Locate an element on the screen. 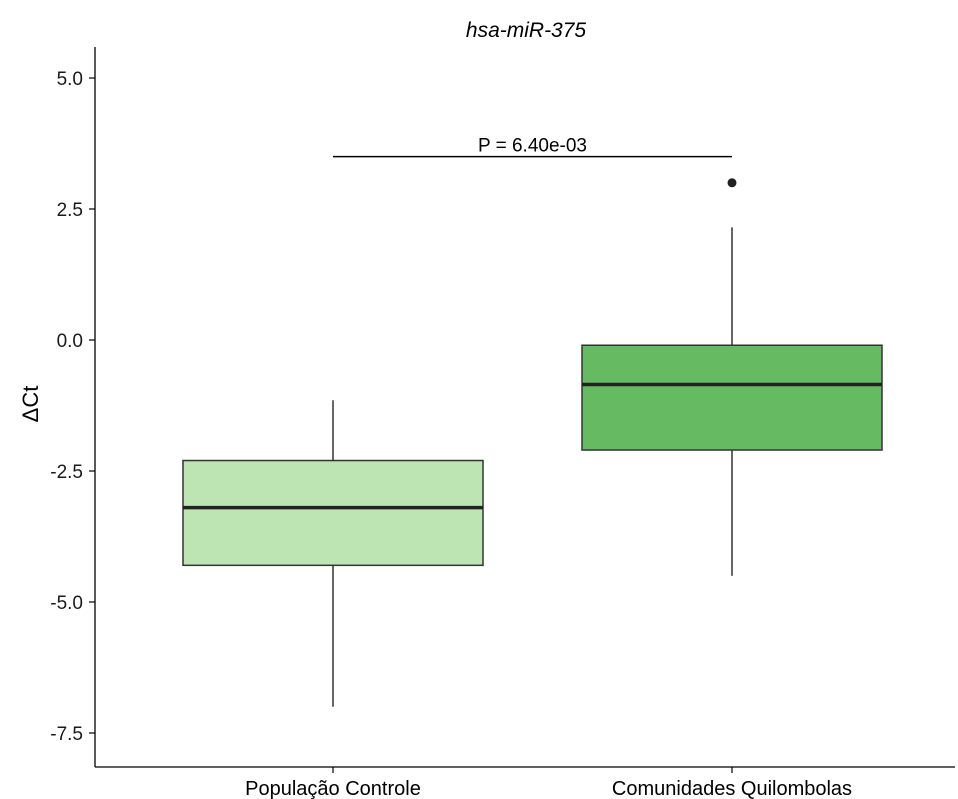 The width and height of the screenshot is (958, 799). y-tick-label: 2.5 is located at coordinates (70, 210).